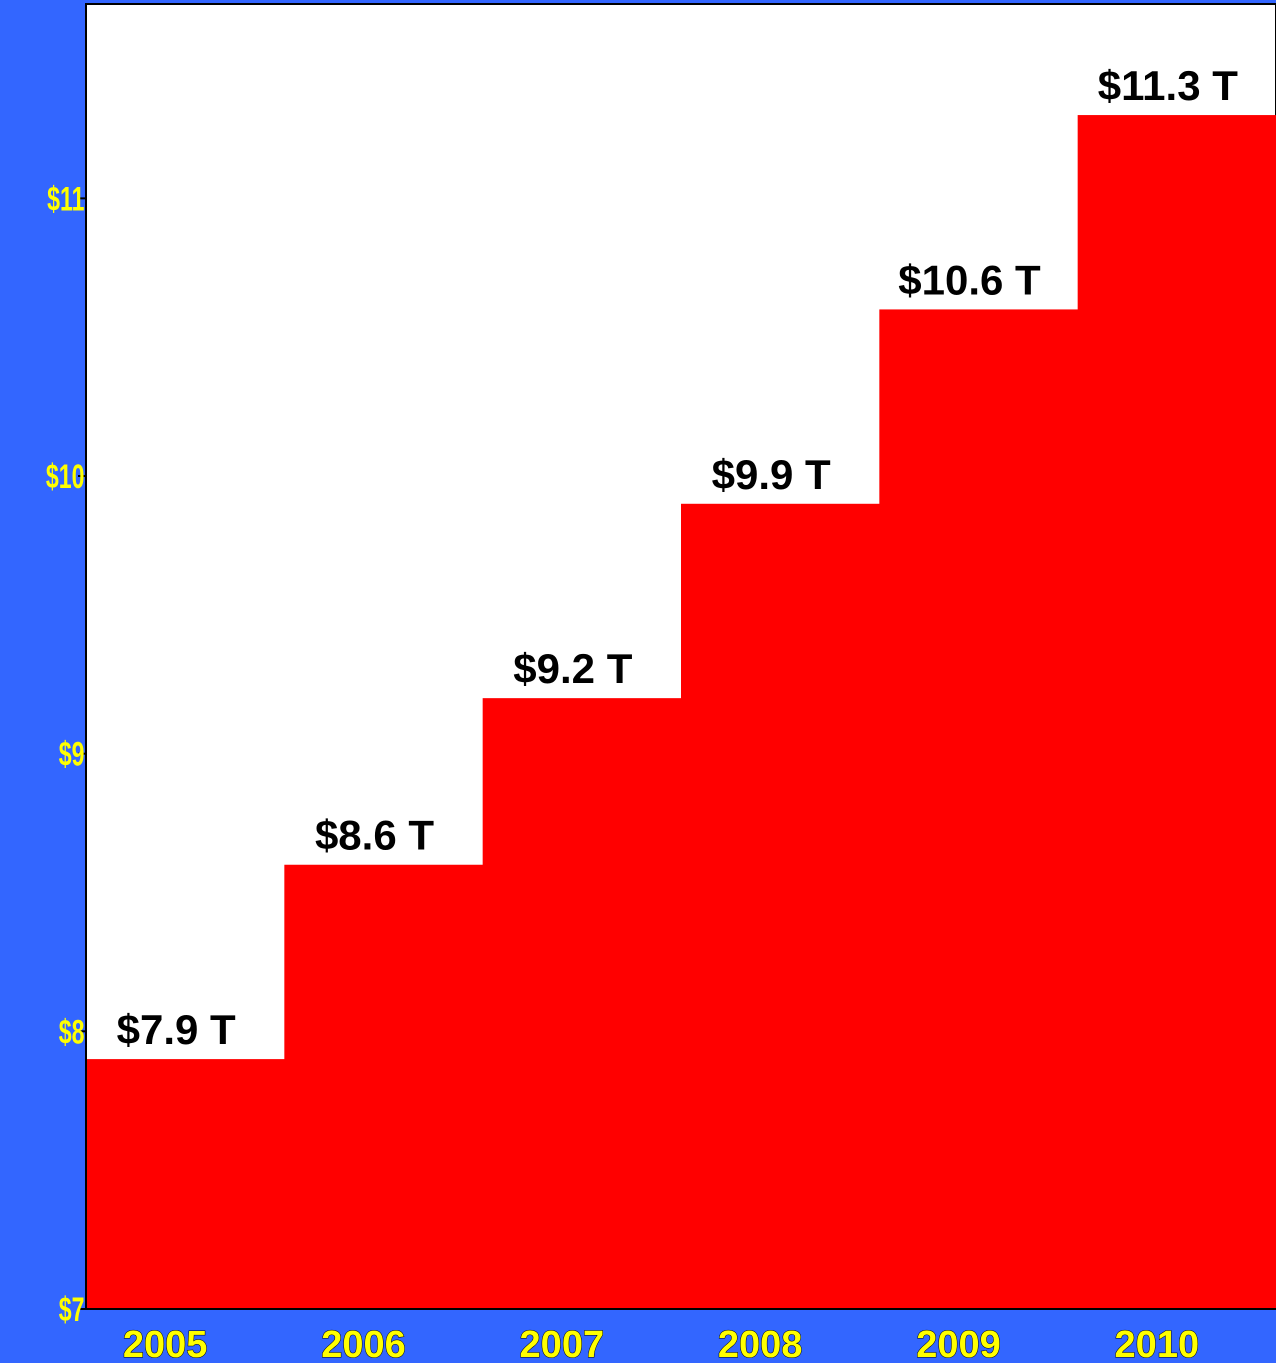 The height and width of the screenshot is (1363, 1276). Describe the element at coordinates (72, 1032) in the screenshot. I see `y-tick-label-8: $8` at that location.